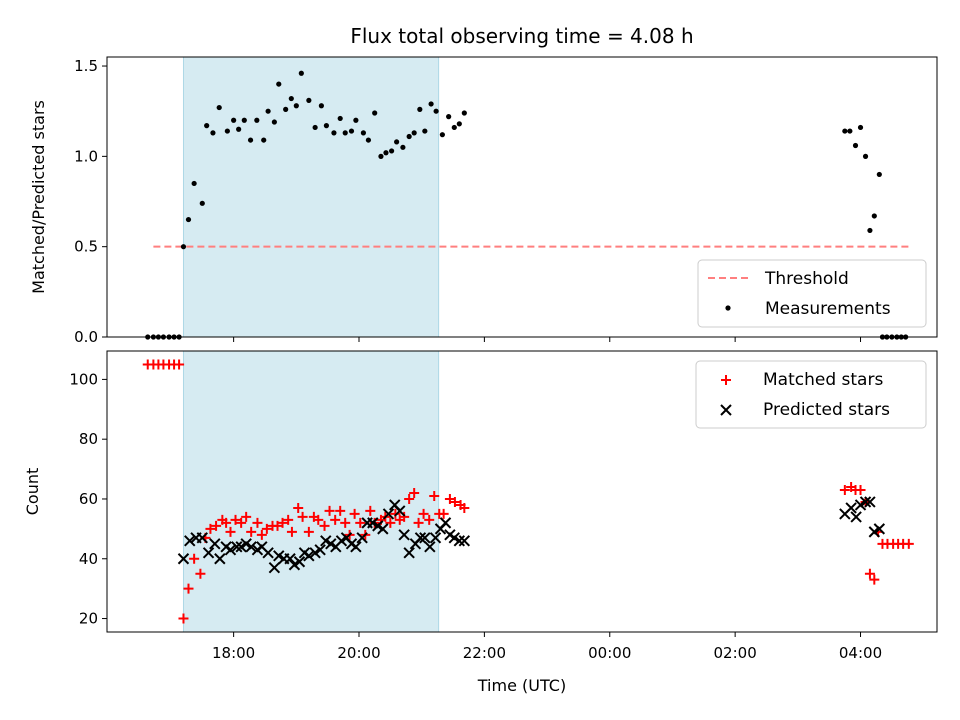 The height and width of the screenshot is (720, 960). I want to click on legend-box, so click(812, 293).